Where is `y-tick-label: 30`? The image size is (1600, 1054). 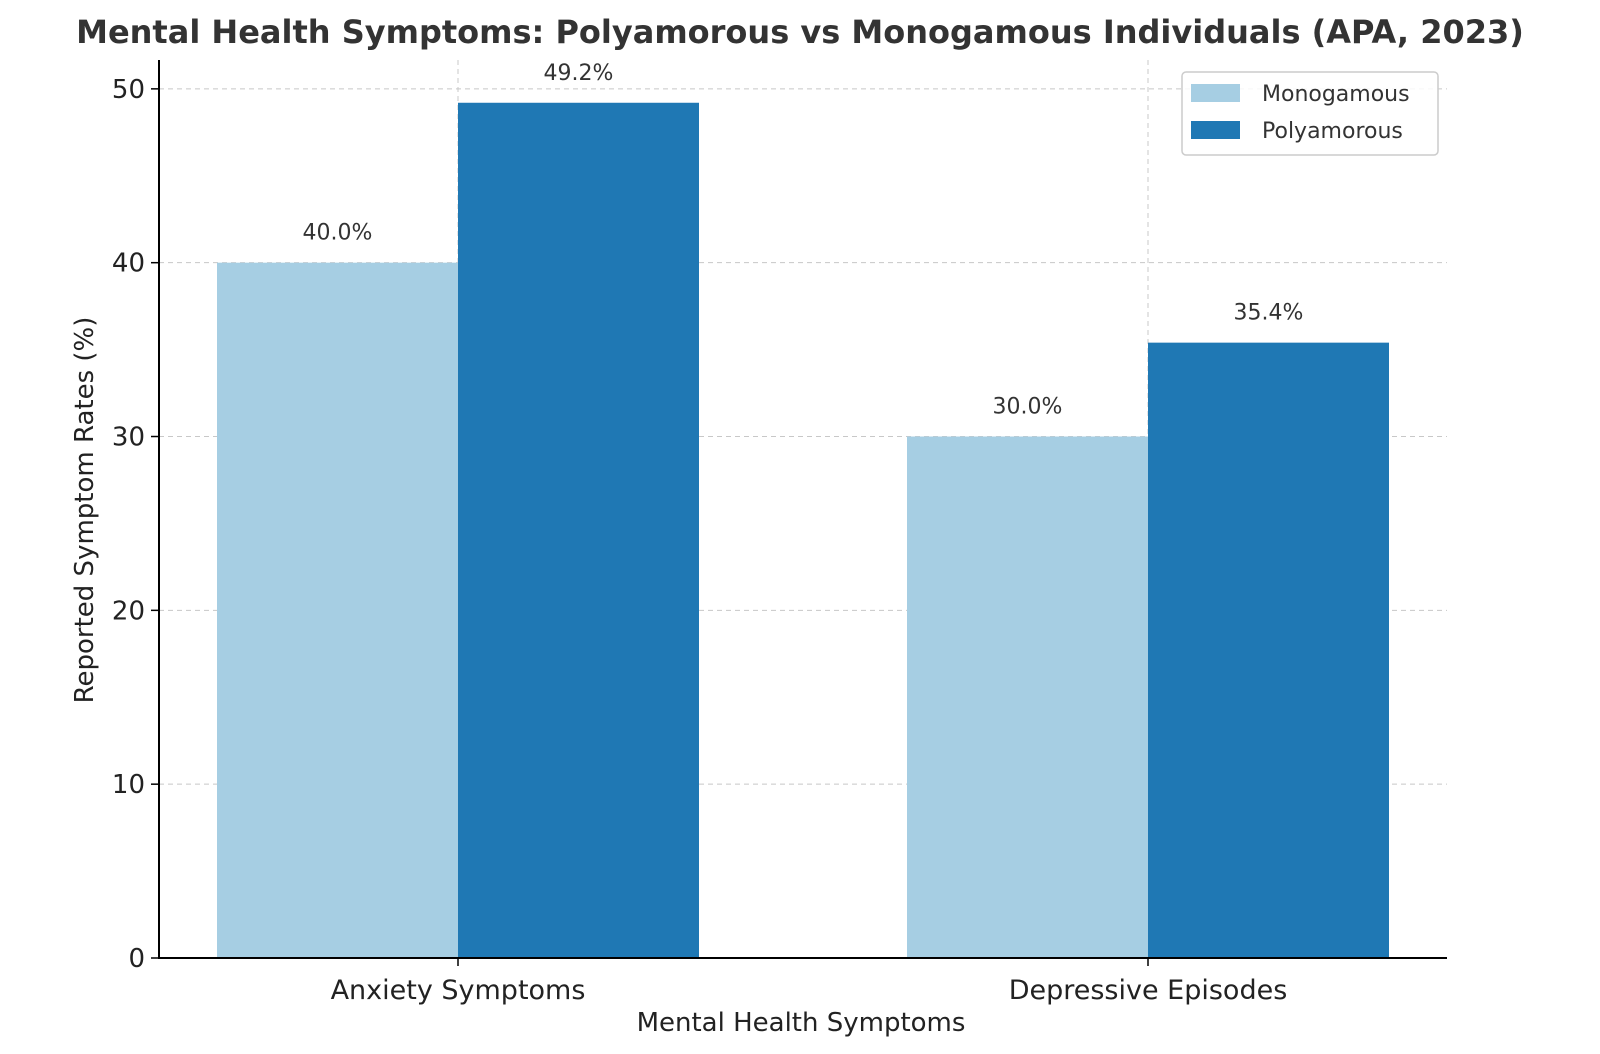
y-tick-label: 30 is located at coordinates (128, 438).